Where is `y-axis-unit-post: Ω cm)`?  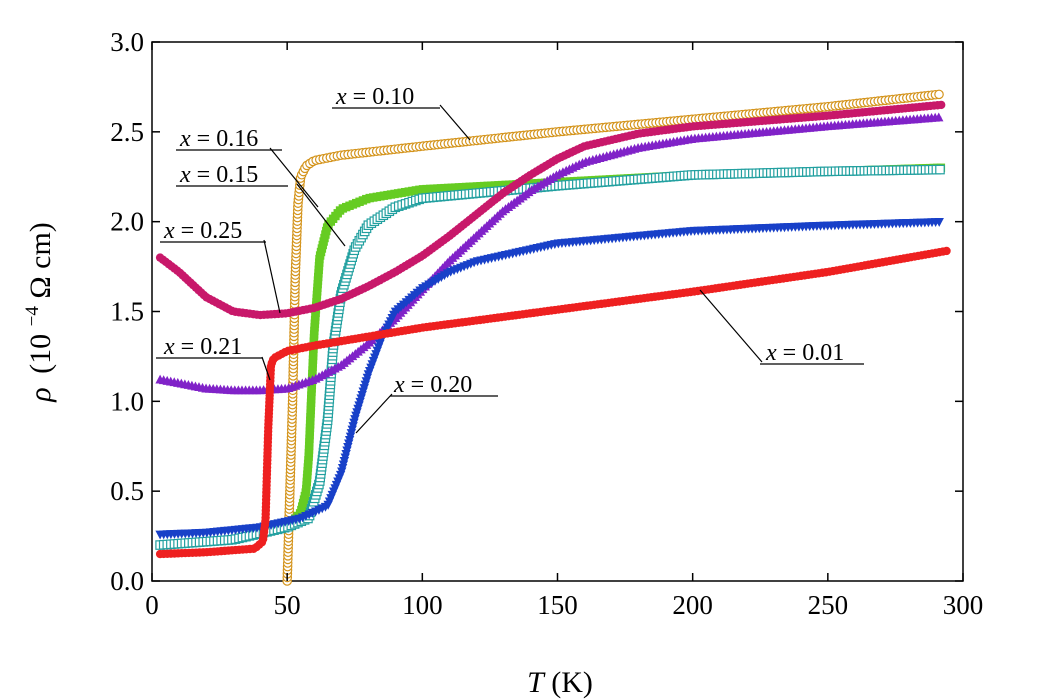 y-axis-unit-post: Ω cm) is located at coordinates (40, 260).